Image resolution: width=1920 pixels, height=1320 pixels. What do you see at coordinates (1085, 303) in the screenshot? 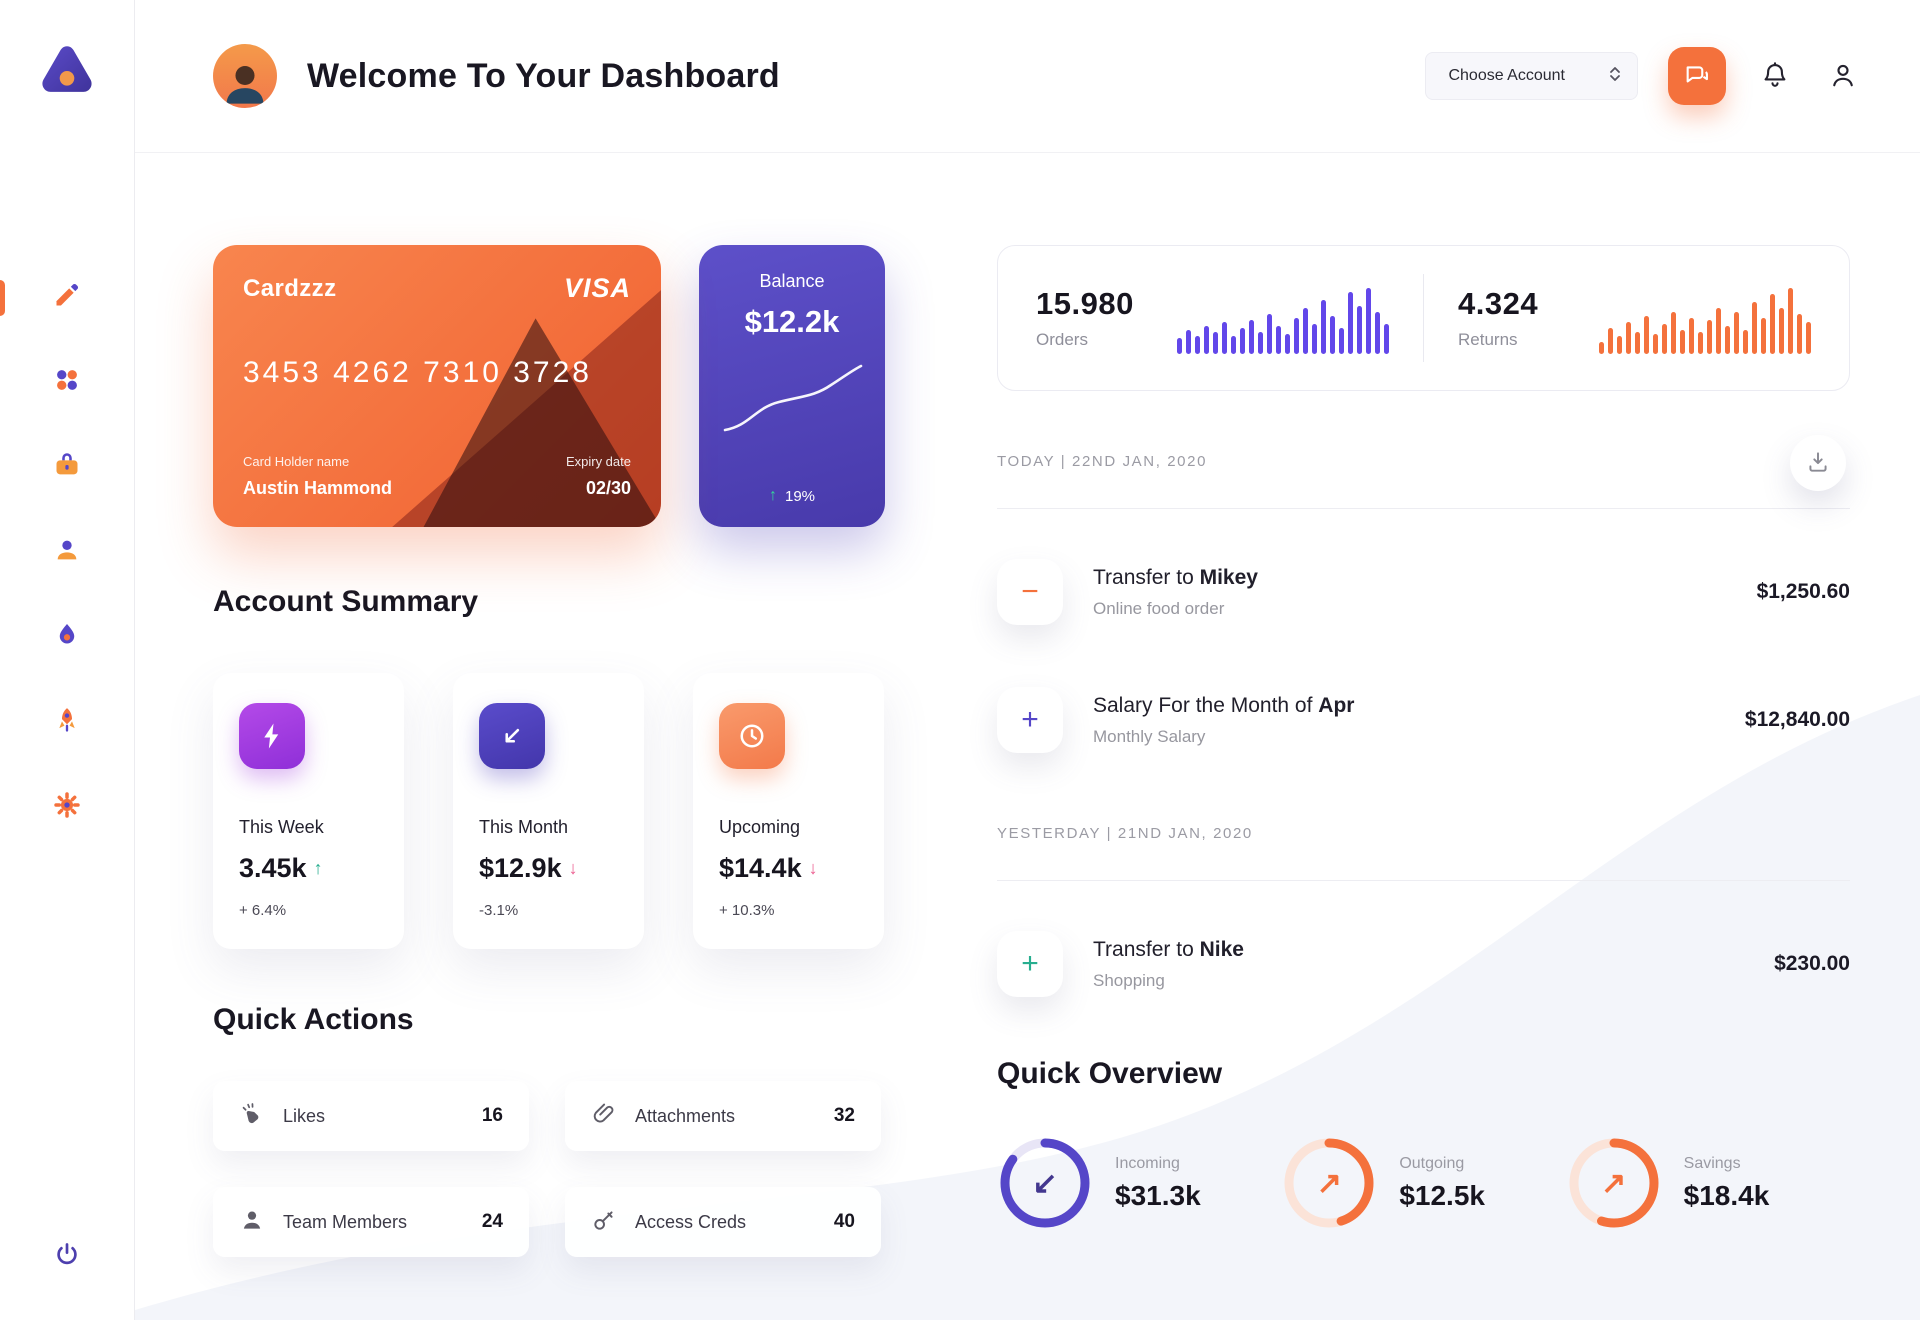
I see `orders-value: 15.980` at bounding box center [1085, 303].